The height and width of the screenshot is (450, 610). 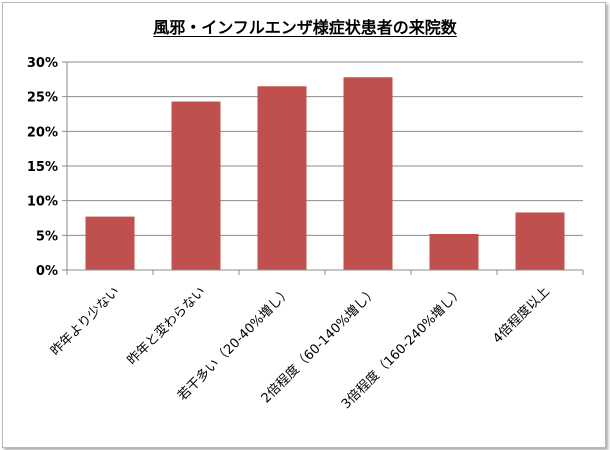 What do you see at coordinates (47, 236) in the screenshot?
I see `y-tick-label: 5%` at bounding box center [47, 236].